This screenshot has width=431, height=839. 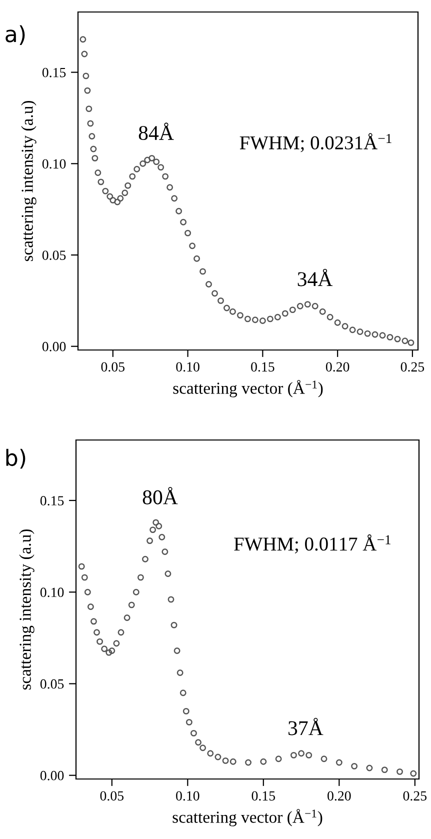 What do you see at coordinates (306, 727) in the screenshot?
I see `annotation: 37Å` at bounding box center [306, 727].